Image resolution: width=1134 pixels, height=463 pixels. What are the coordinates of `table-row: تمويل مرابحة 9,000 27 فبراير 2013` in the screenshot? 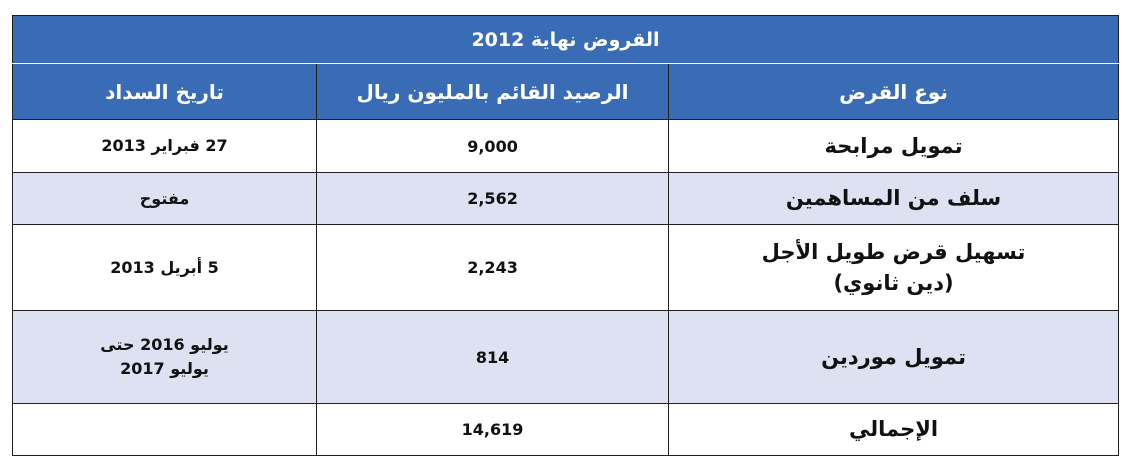 It's located at (565, 146).